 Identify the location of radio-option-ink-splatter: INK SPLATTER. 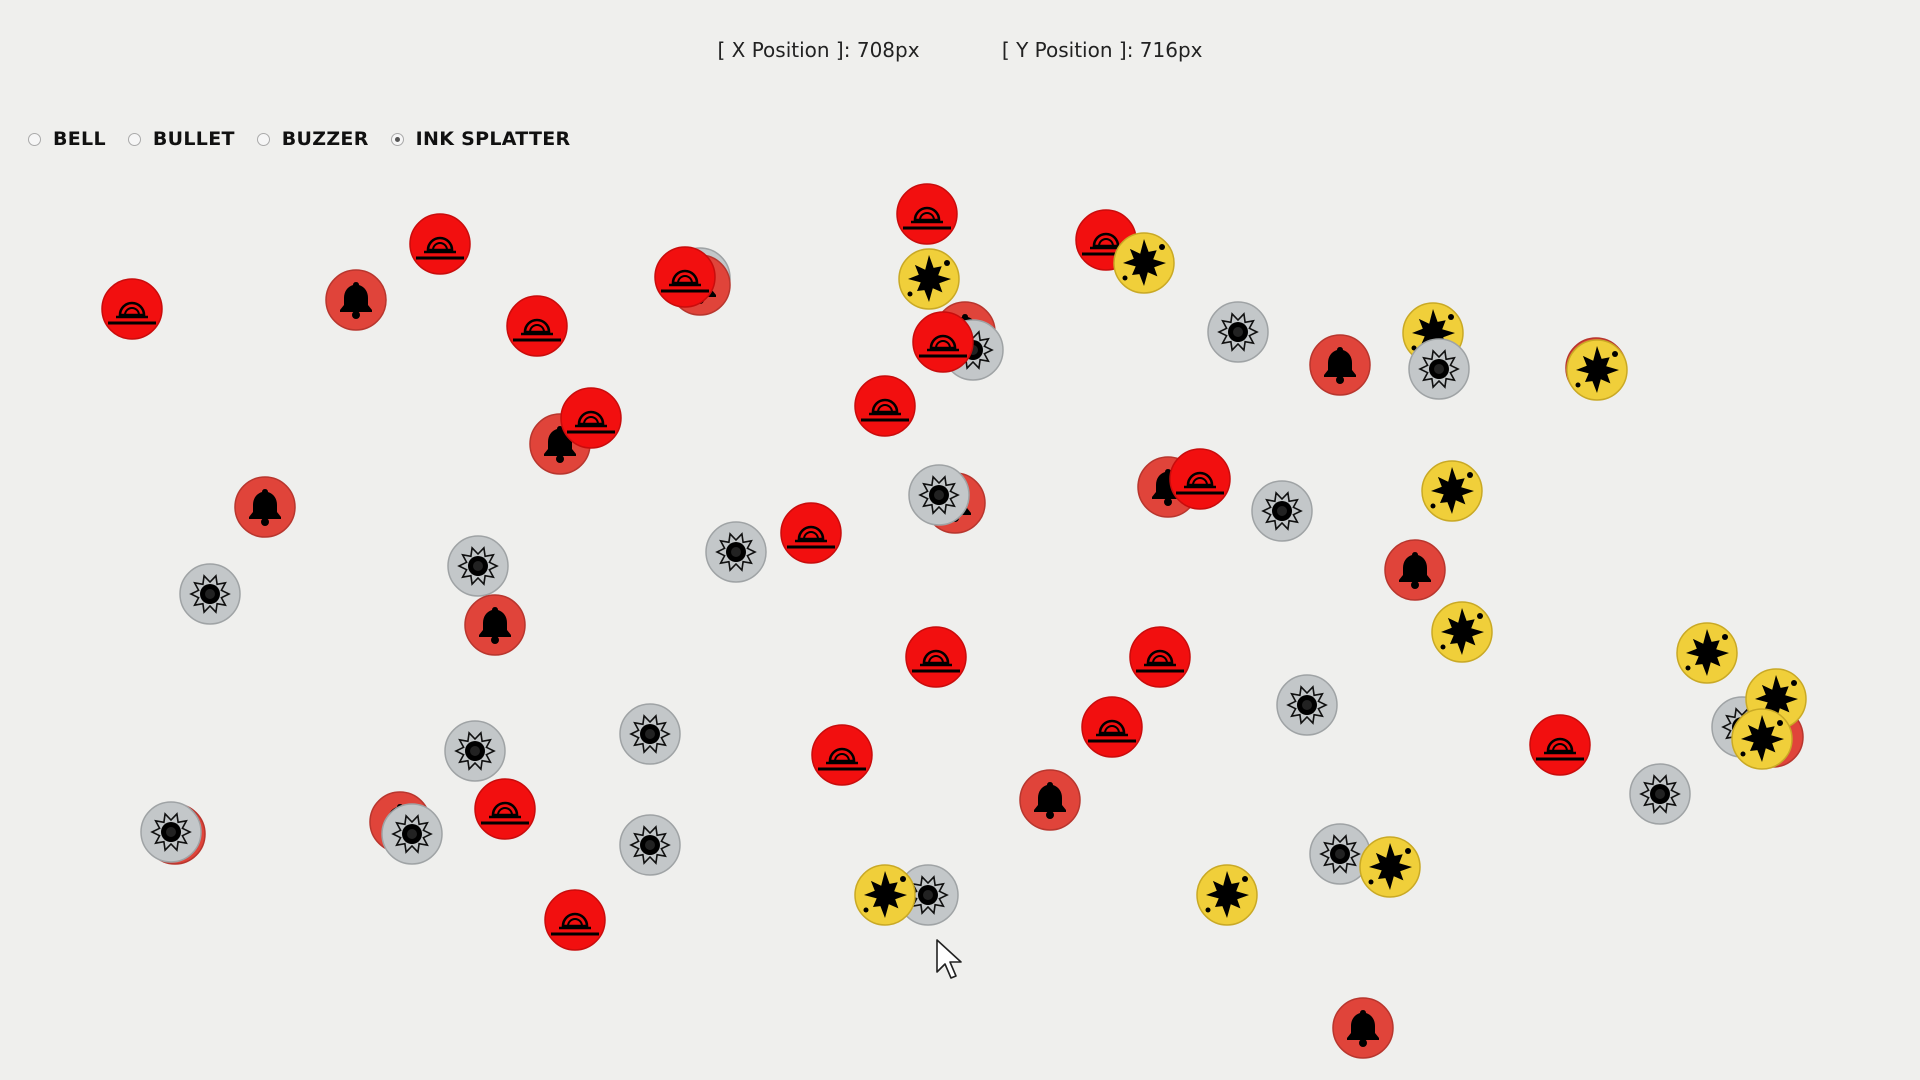
(480, 139).